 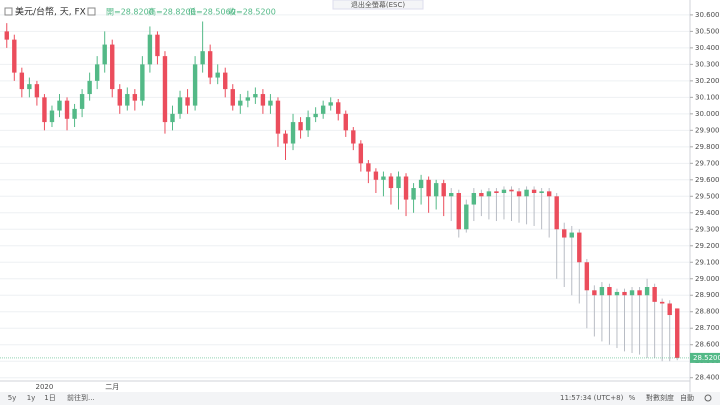 I want to click on clock: 11:57:34 (UTC+8), so click(x=592, y=398).